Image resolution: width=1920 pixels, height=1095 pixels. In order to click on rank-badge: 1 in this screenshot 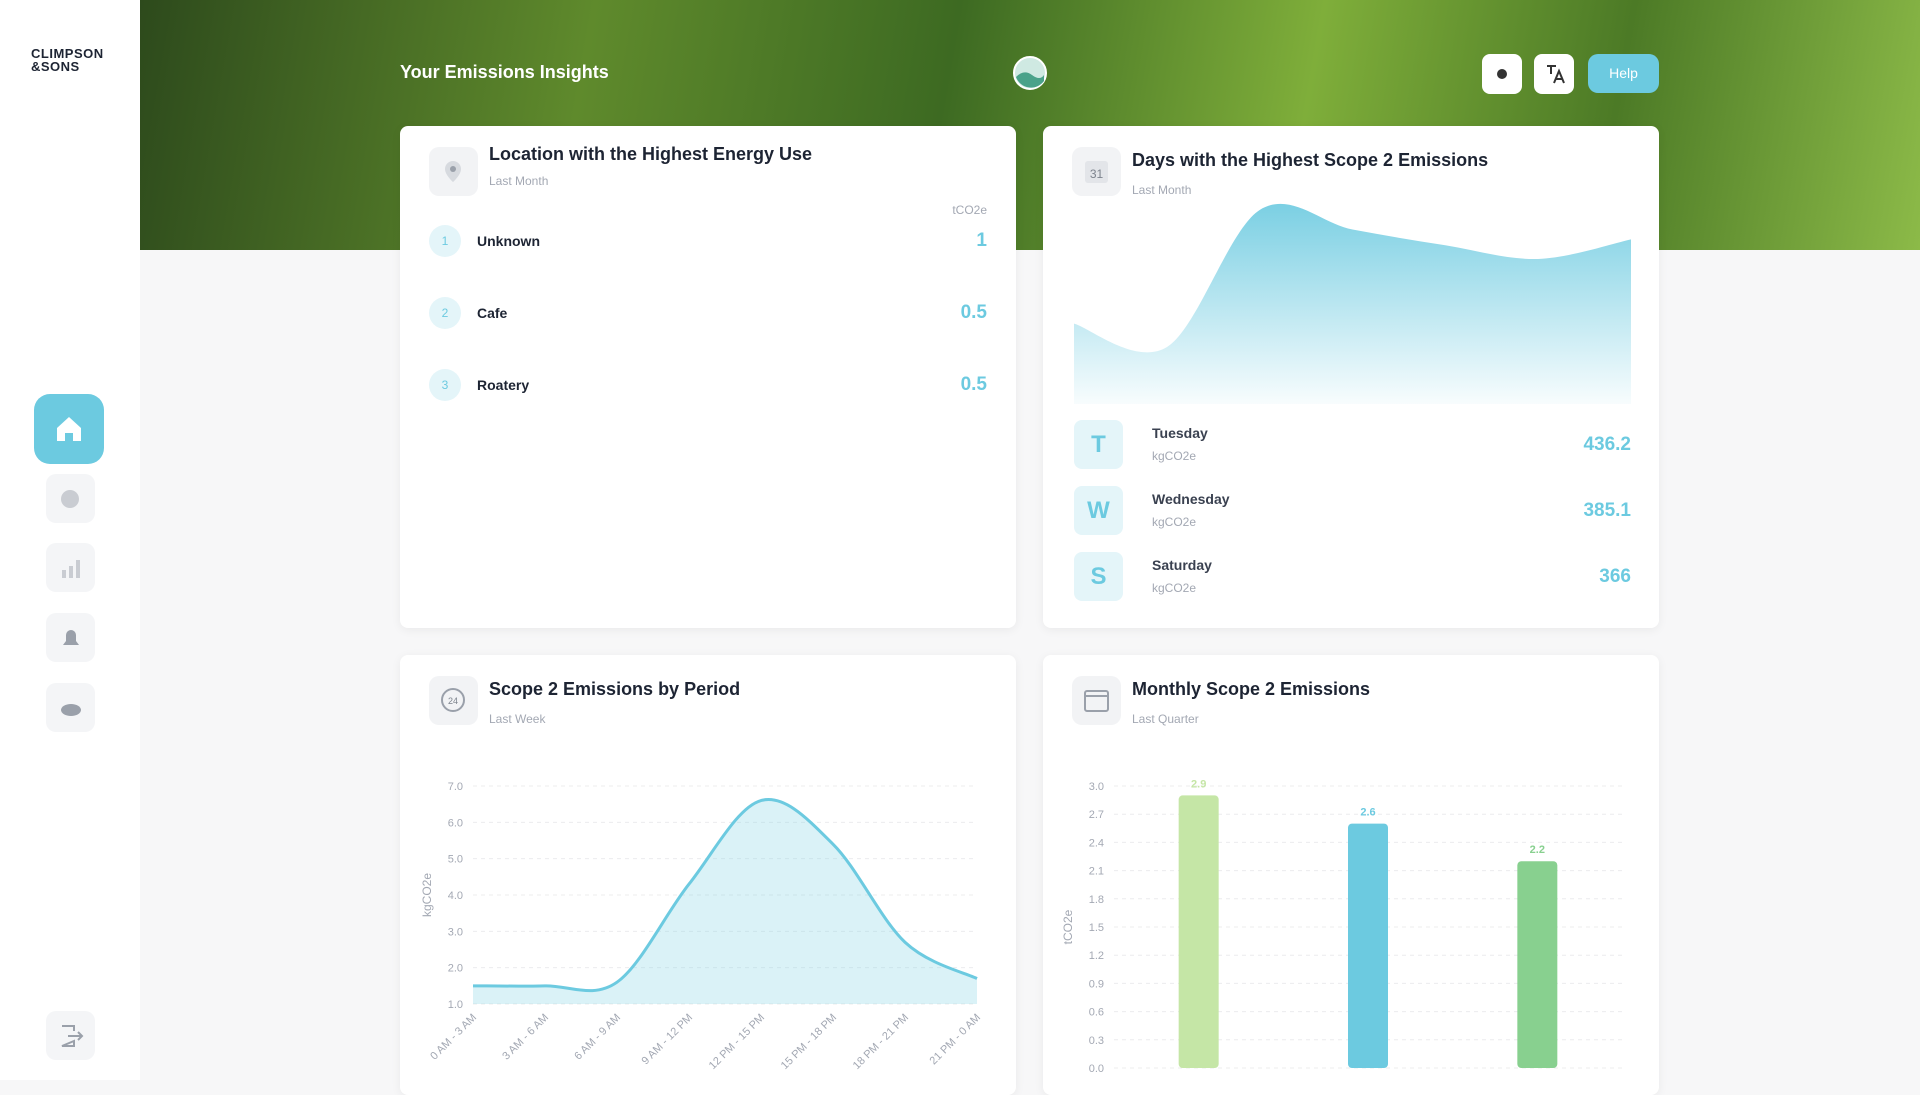, I will do `click(445, 241)`.